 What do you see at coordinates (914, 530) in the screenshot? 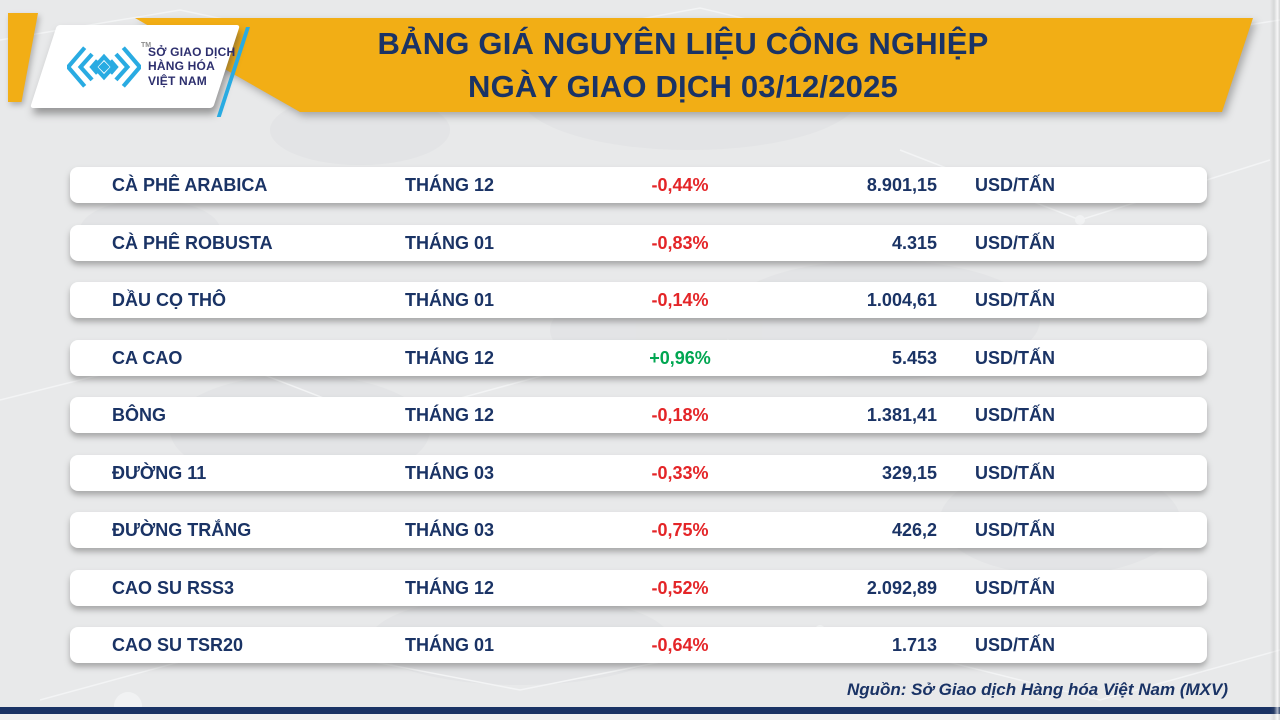
I see `price-cell: 426,2` at bounding box center [914, 530].